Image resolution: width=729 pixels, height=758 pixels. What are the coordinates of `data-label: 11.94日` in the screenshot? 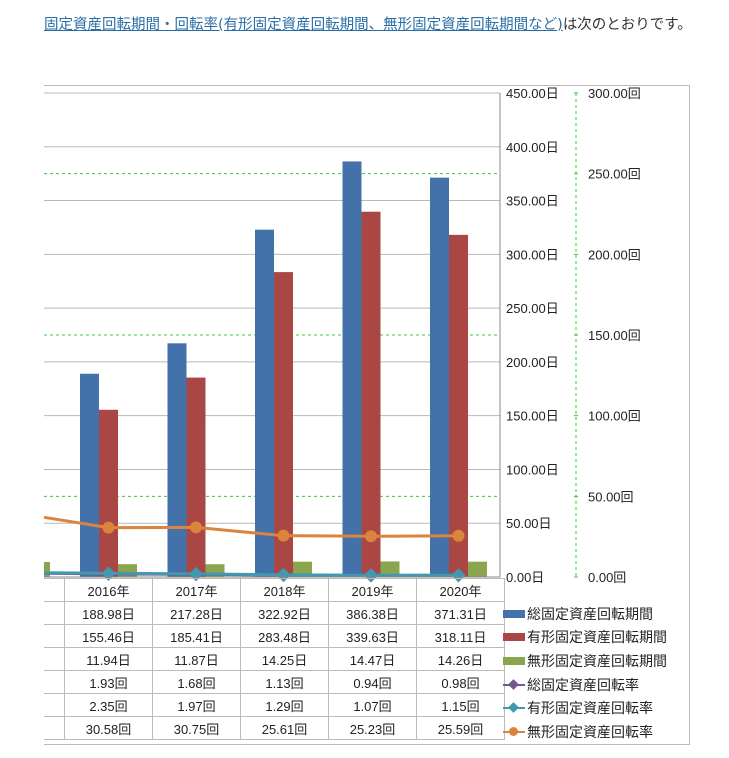 It's located at (108, 659).